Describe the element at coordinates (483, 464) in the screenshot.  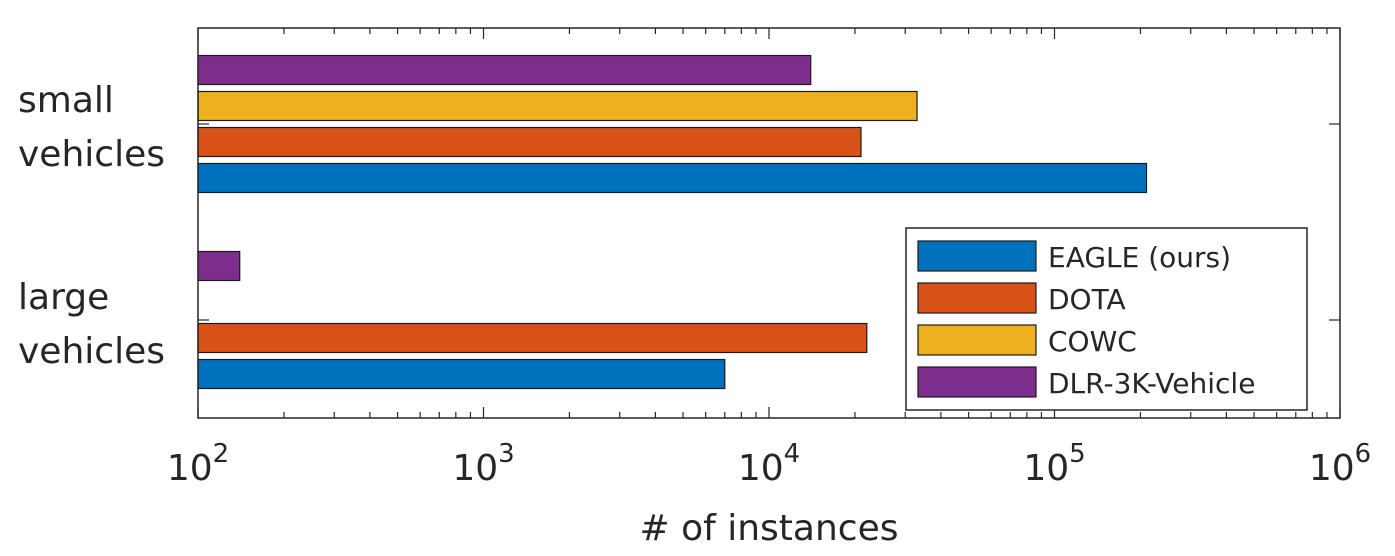
I see `x-tick-label: 10³` at that location.